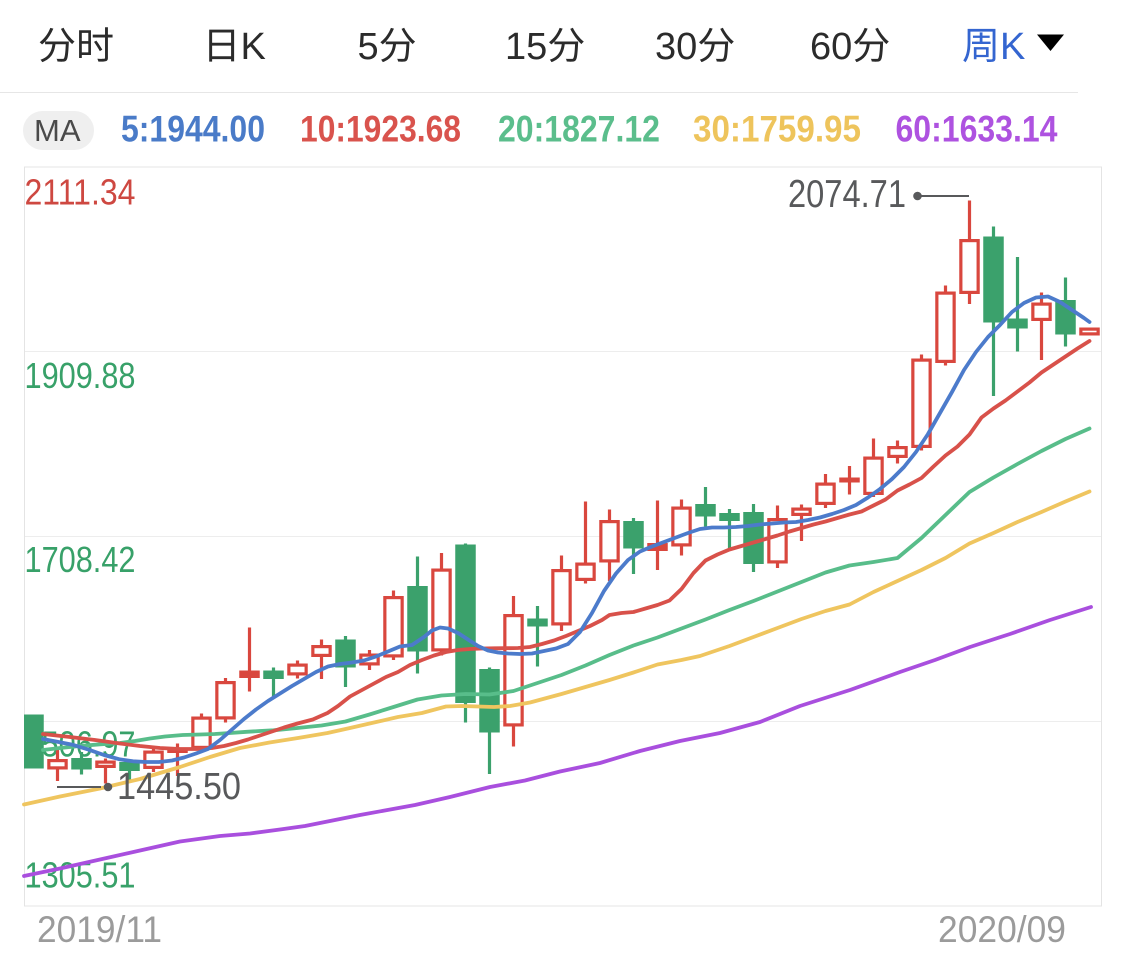 The width and height of the screenshot is (1125, 961). What do you see at coordinates (80, 375) in the screenshot?
I see `svg-text: 1909.88` at bounding box center [80, 375].